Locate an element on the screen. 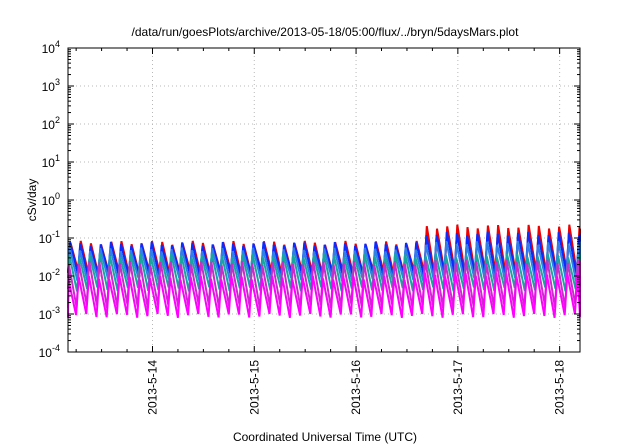 The width and height of the screenshot is (640, 448). y-tick-label: 10⁻³ is located at coordinates (49, 313).